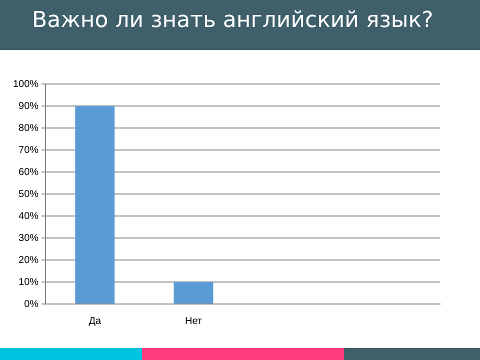 Image resolution: width=480 pixels, height=360 pixels. What do you see at coordinates (28, 172) in the screenshot?
I see `y-tick-label: 60%` at bounding box center [28, 172].